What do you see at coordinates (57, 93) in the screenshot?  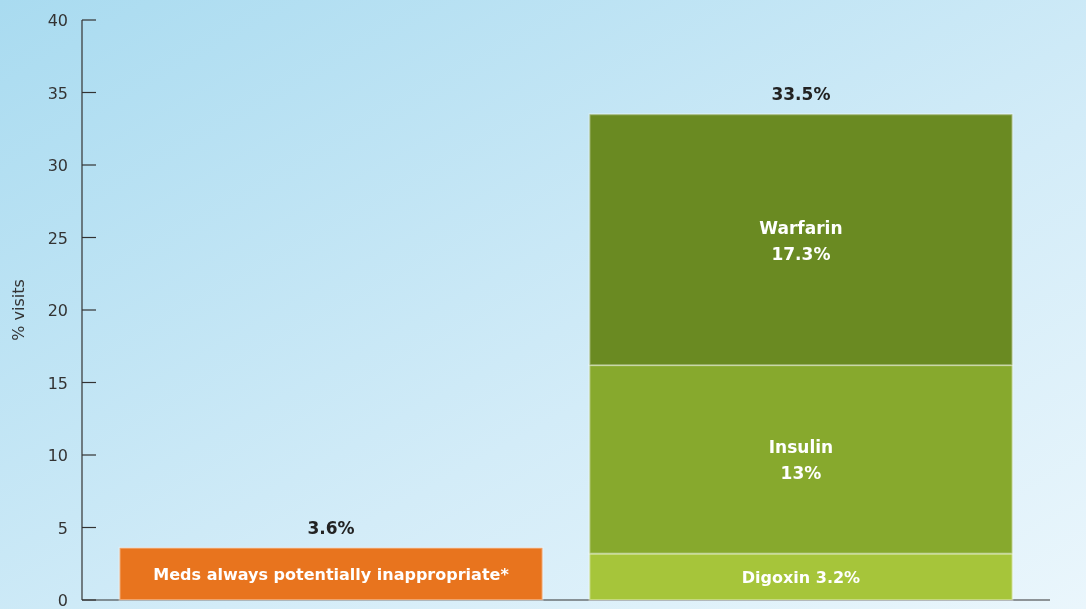 I see `y-tick-label: 35` at bounding box center [57, 93].